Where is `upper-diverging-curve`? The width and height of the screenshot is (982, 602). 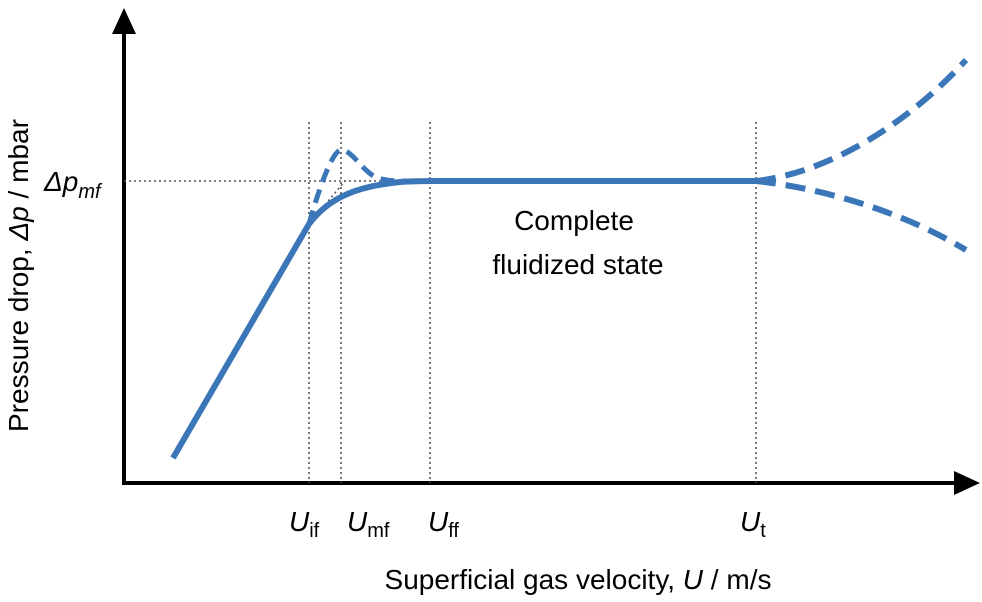 upper-diverging-curve is located at coordinates (862, 120).